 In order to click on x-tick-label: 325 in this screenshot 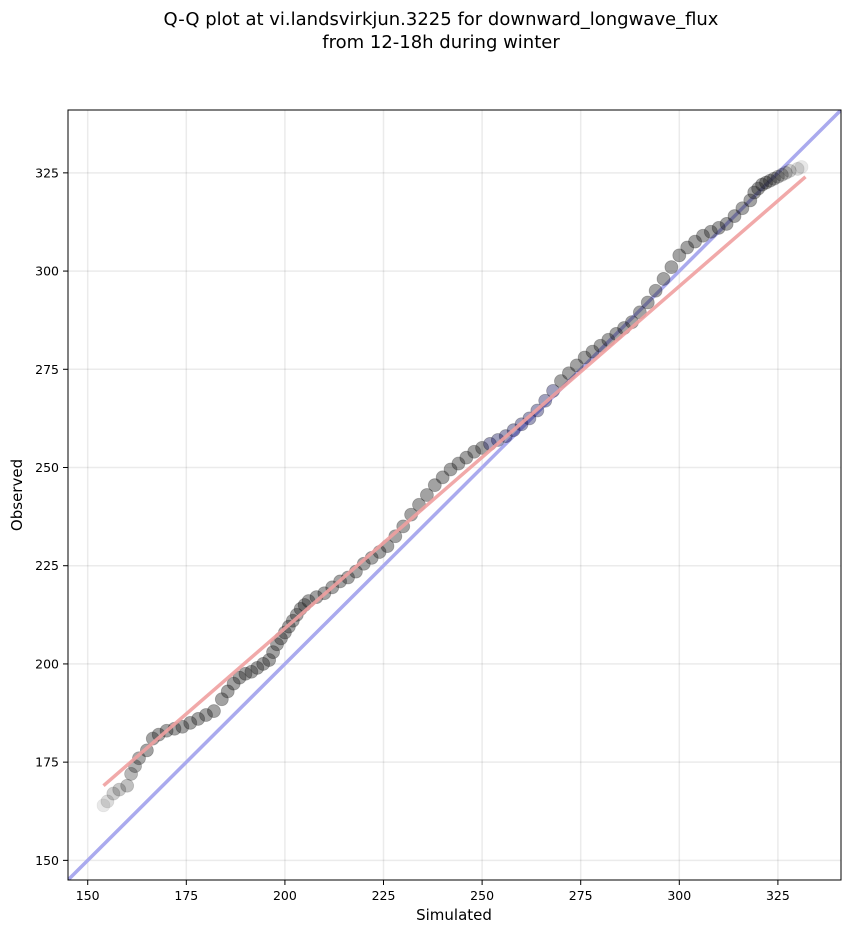, I will do `click(778, 895)`.